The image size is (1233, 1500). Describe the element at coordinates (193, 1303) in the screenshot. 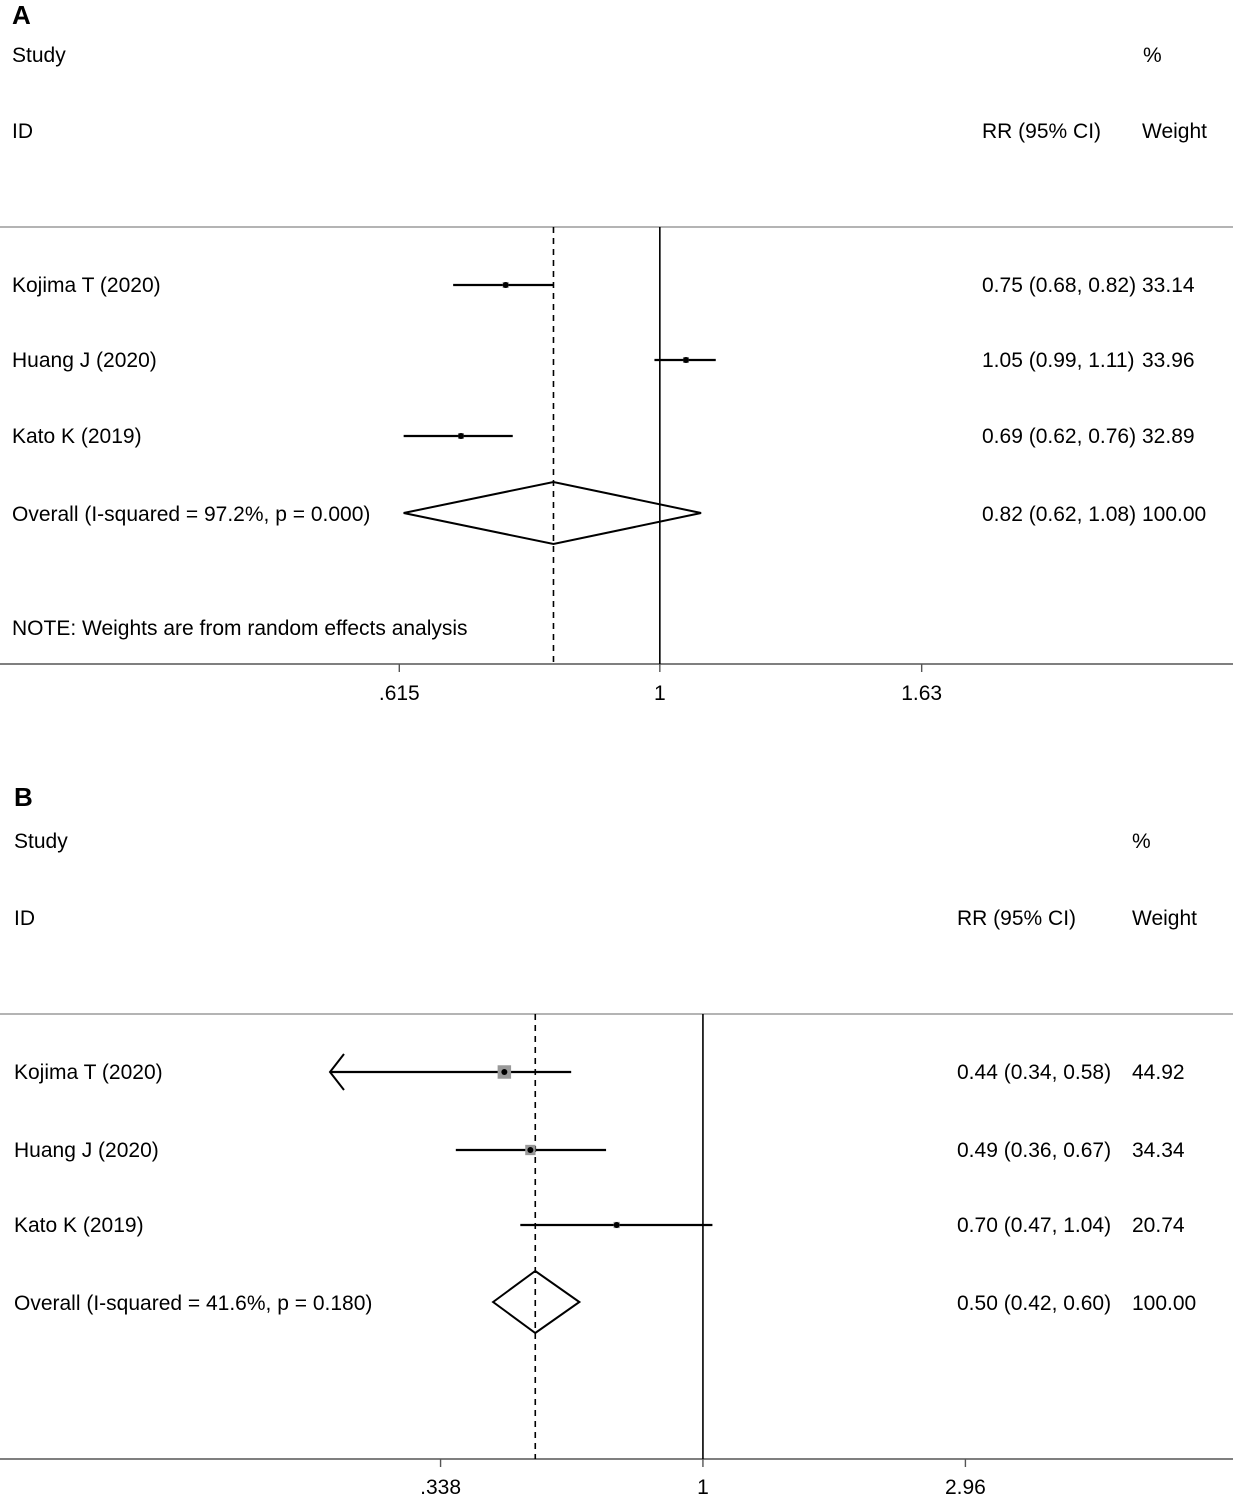

I see `overall-label: Overall (I-squared = 41.6%, p = 0.180)` at that location.